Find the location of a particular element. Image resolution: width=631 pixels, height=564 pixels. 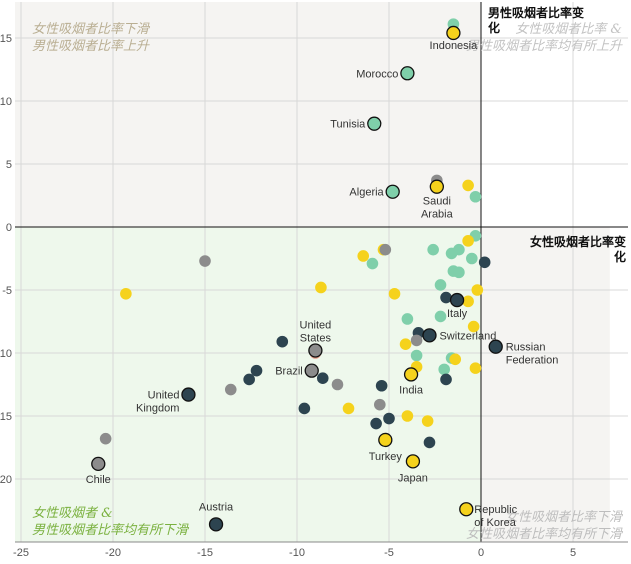

quadrant-bottom-right is located at coordinates (545, 384).